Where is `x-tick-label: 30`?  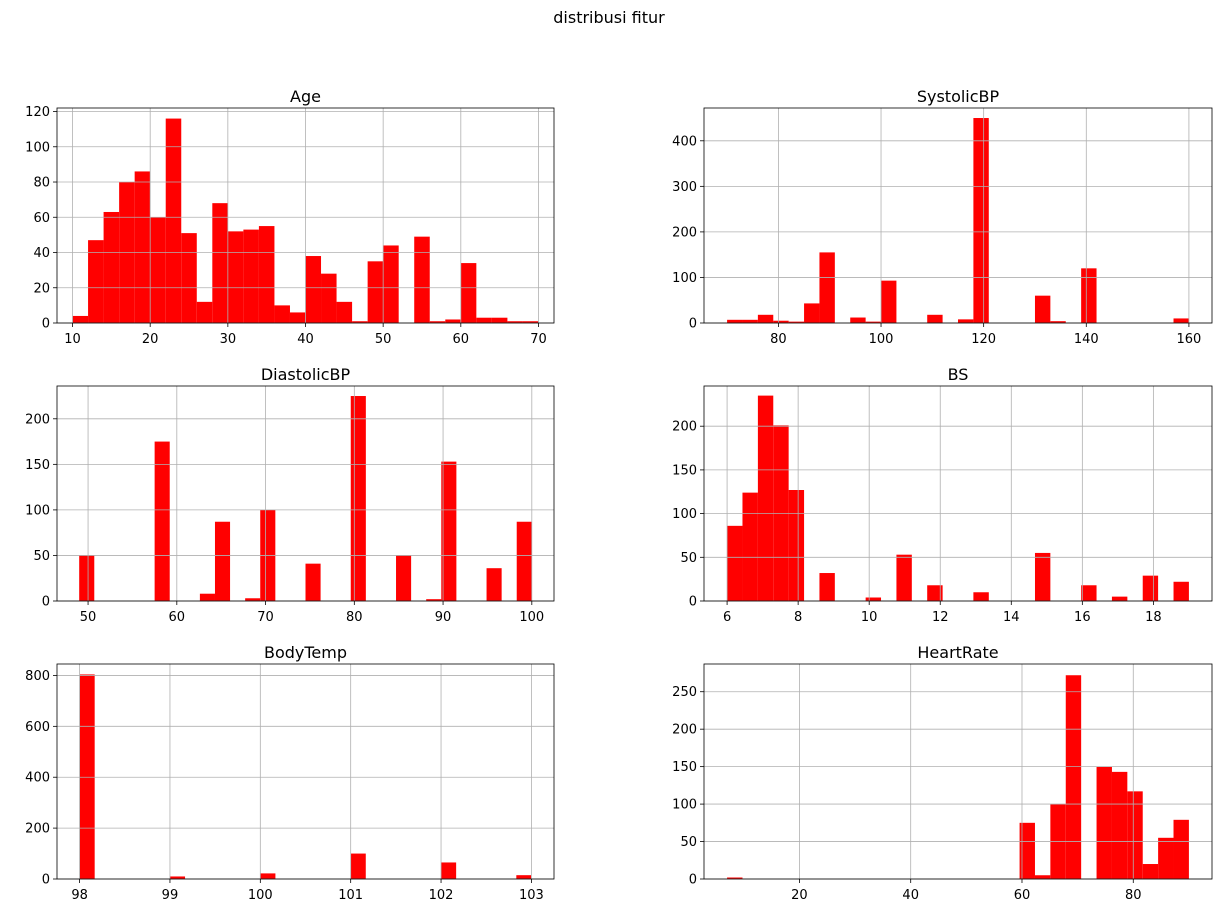
x-tick-label: 30 is located at coordinates (228, 339).